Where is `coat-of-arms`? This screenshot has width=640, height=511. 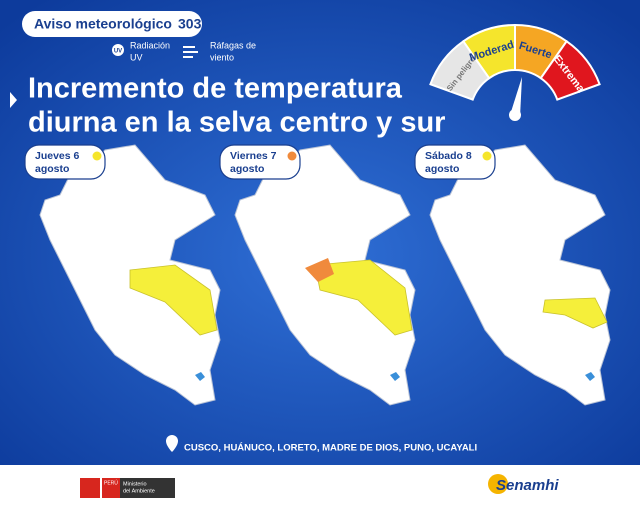 coat-of-arms is located at coordinates (90, 488).